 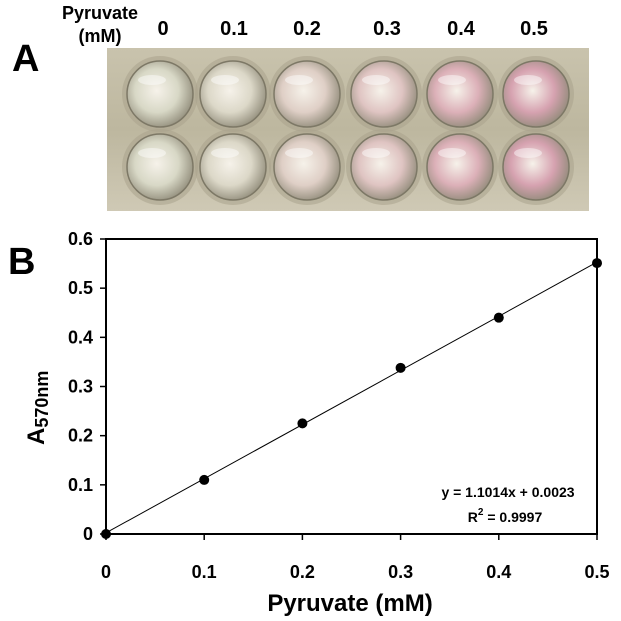 I want to click on y-tick-label: 0, so click(x=88, y=534).